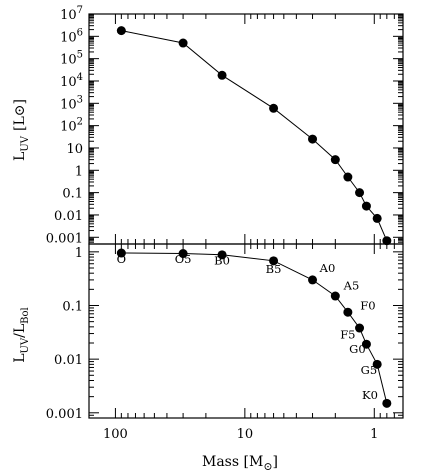 This screenshot has height=475, width=421. What do you see at coordinates (351, 285) in the screenshot?
I see `spectral-type-label: A5` at bounding box center [351, 285].